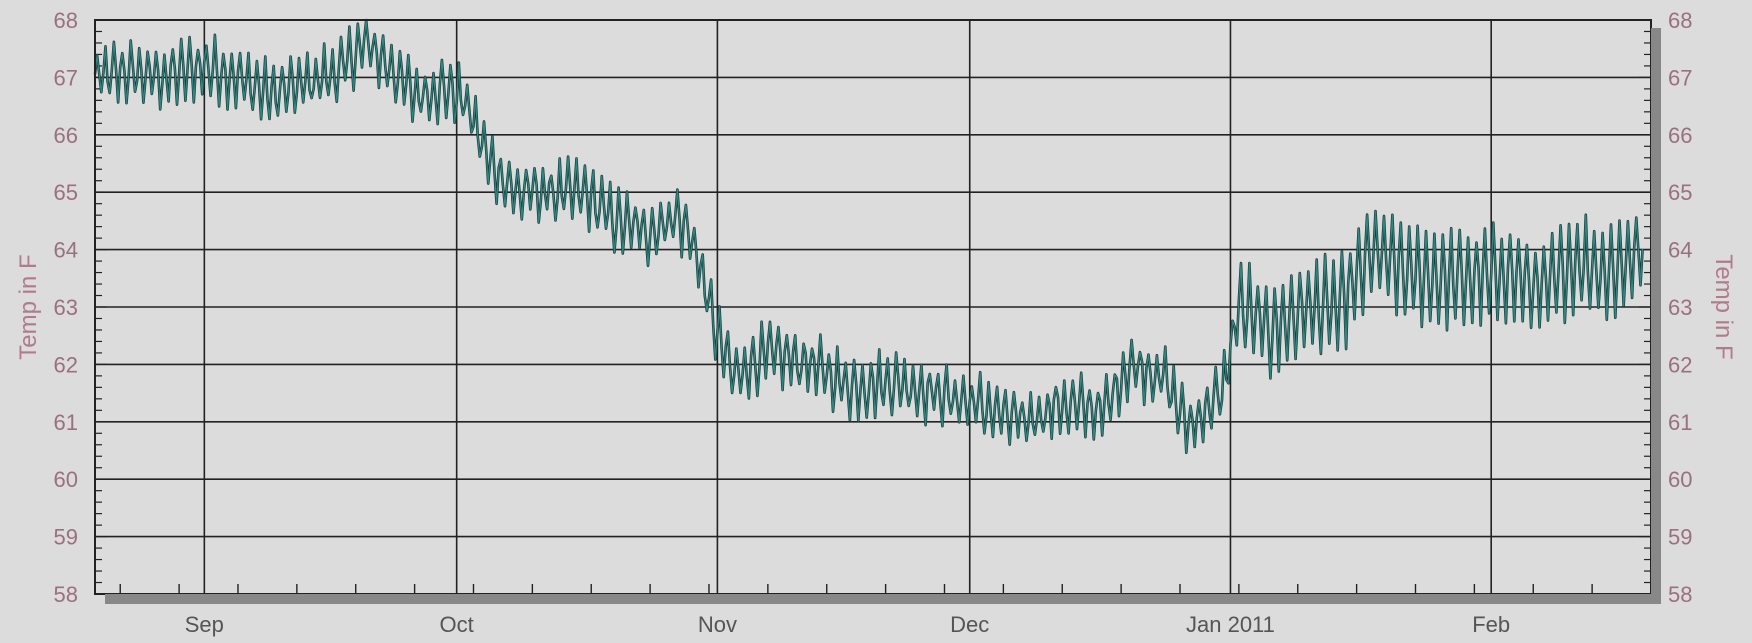 The image size is (1752, 643). Describe the element at coordinates (66, 537) in the screenshot. I see `y-tick-label-left: 59` at that location.